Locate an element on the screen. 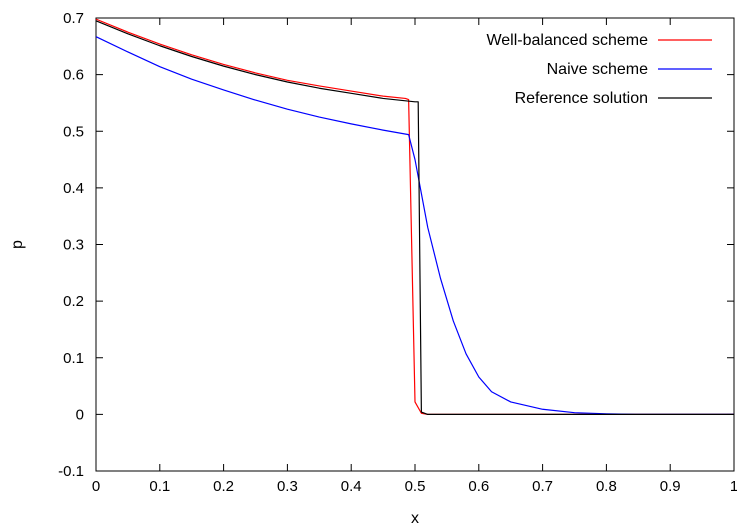 Image resolution: width=737 pixels, height=527 pixels. x-tick-label: 0.7 is located at coordinates (542, 486).